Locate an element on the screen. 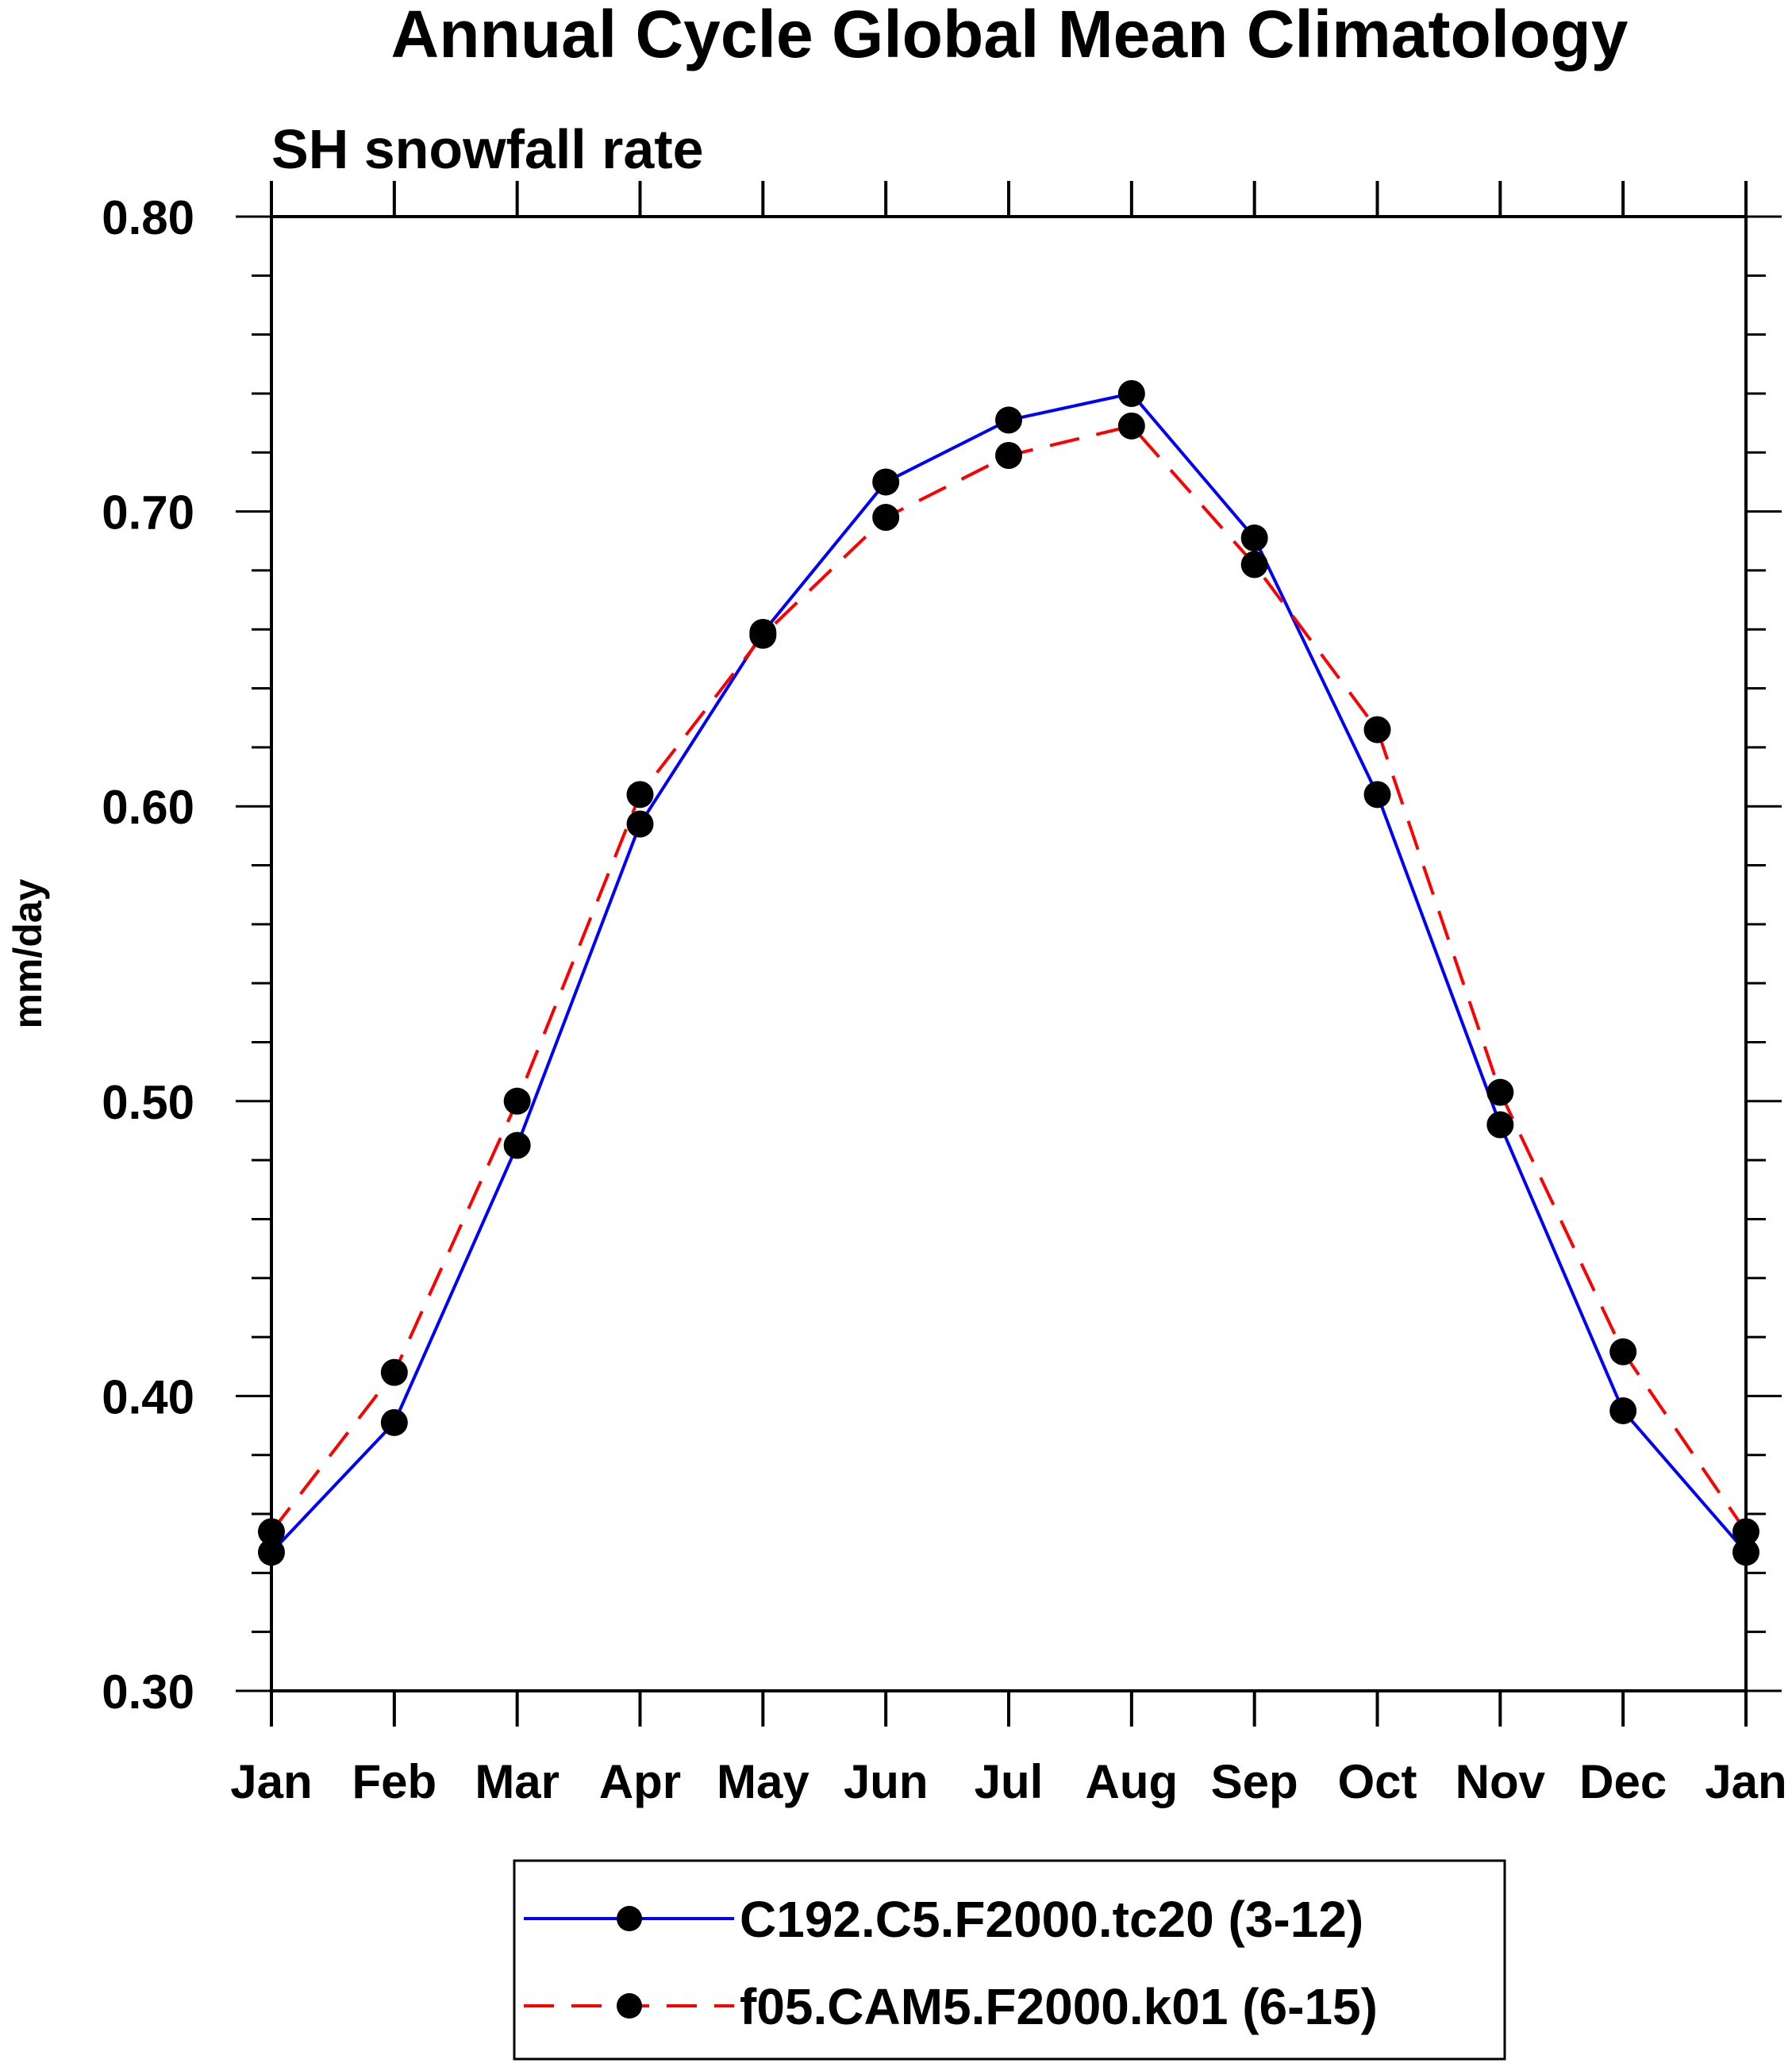 This screenshot has height=2063, width=1792. chart-subtitle: SH snowfall rate is located at coordinates (487, 149).